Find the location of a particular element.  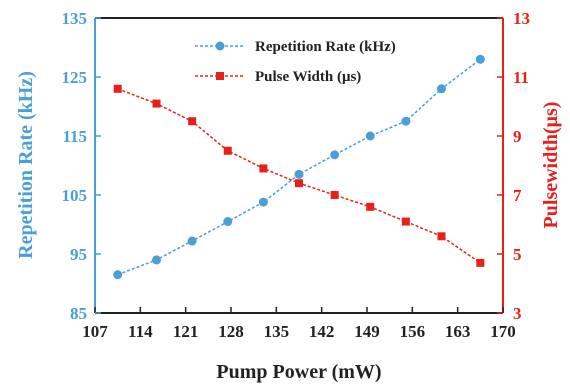

x-tick-label: 156 is located at coordinates (413, 331).